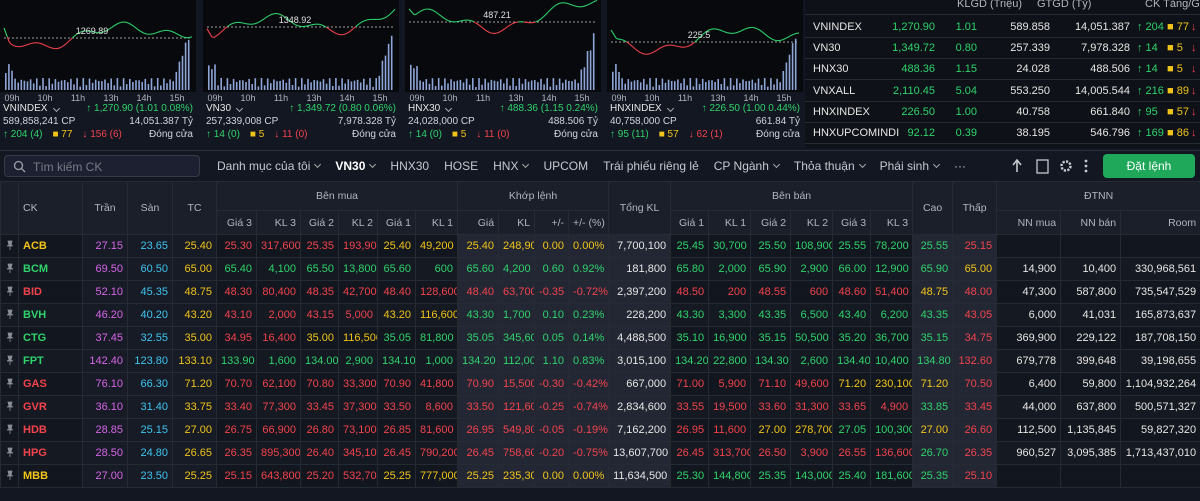 The height and width of the screenshot is (501, 1200). What do you see at coordinates (461, 166) in the screenshot?
I see `tab: HOSE` at bounding box center [461, 166].